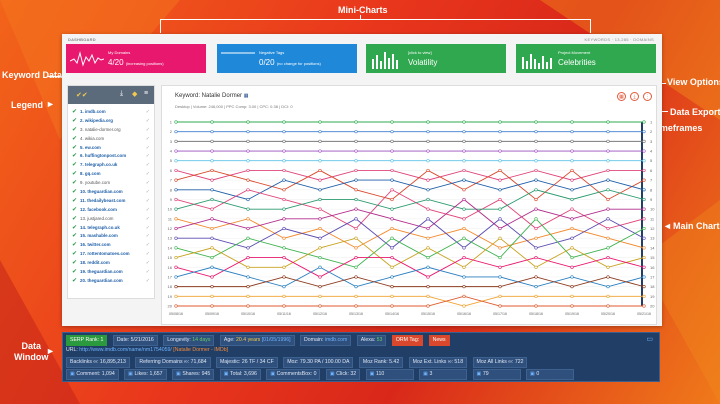 The width and height of the screenshot is (720, 404). What do you see at coordinates (111, 112) in the screenshot?
I see `legend-item: ✔ 1. imdb.com ✓` at bounding box center [111, 112].